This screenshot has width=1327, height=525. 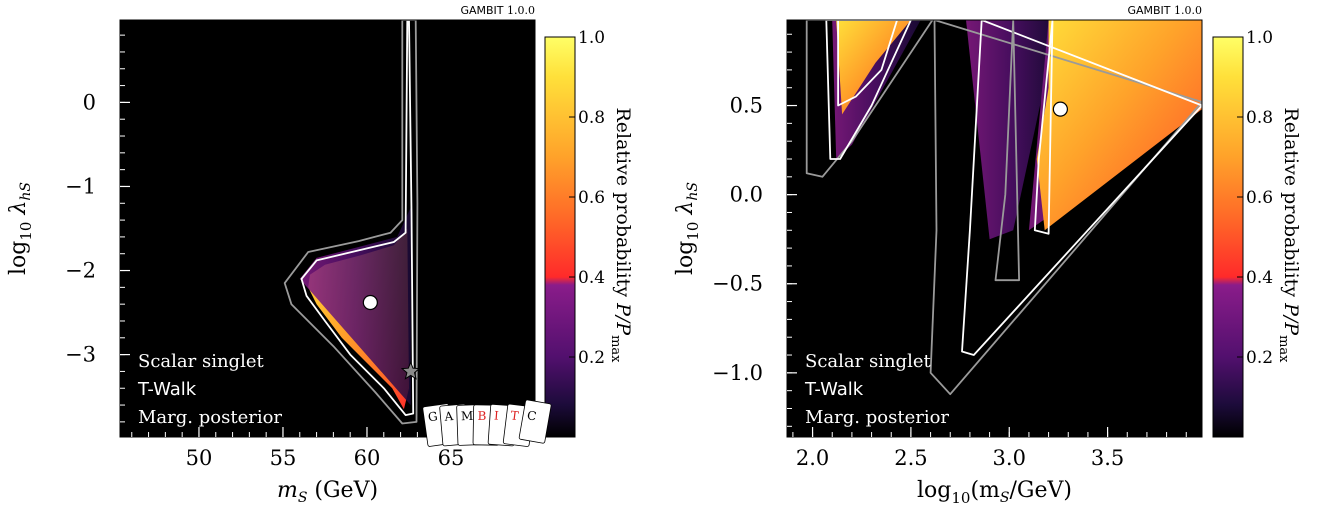 What do you see at coordinates (812, 458) in the screenshot?
I see `x-tick-label: 2.0` at bounding box center [812, 458].